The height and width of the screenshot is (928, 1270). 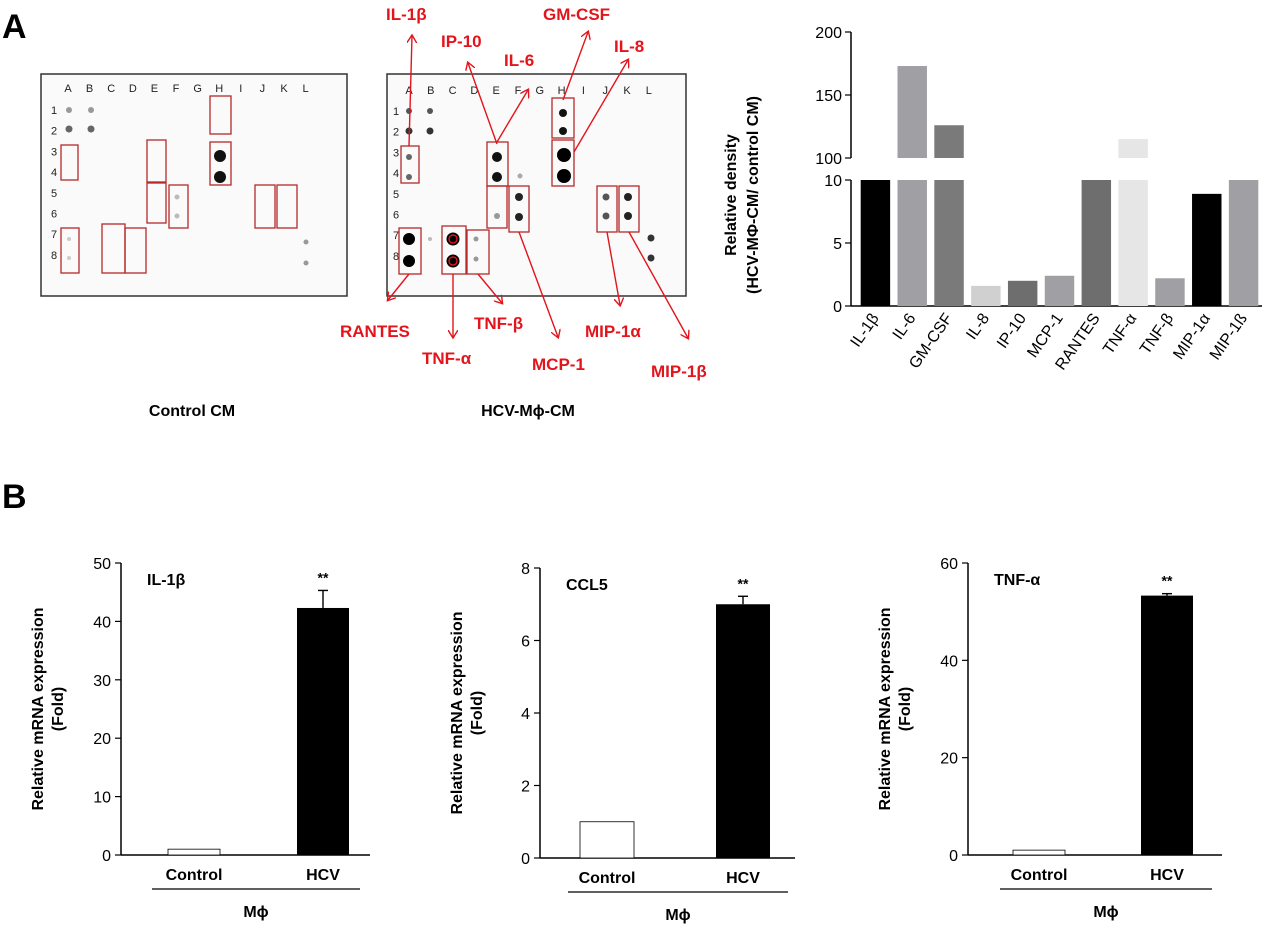 I want to click on y-tick-label: 20, so click(x=102, y=739).